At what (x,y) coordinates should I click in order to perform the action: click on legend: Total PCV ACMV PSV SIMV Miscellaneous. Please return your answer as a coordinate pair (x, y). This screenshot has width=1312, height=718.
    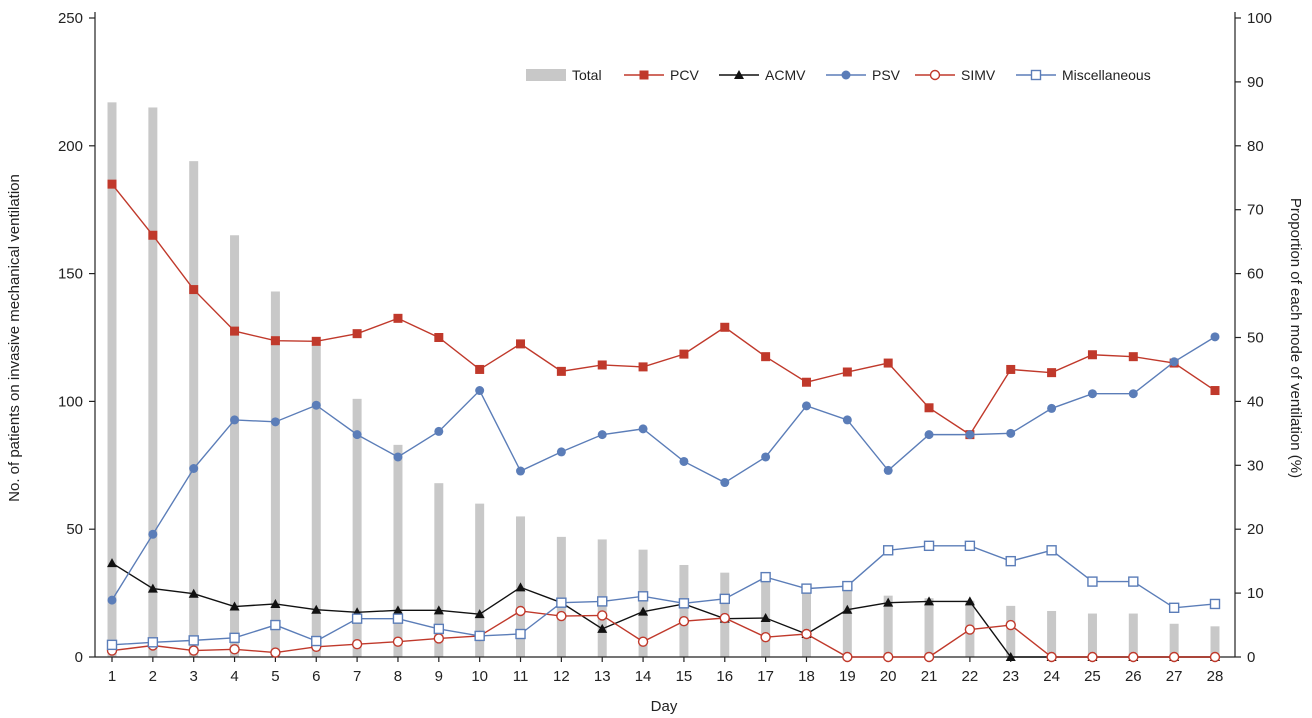
    Looking at the image, I should click on (838, 75).